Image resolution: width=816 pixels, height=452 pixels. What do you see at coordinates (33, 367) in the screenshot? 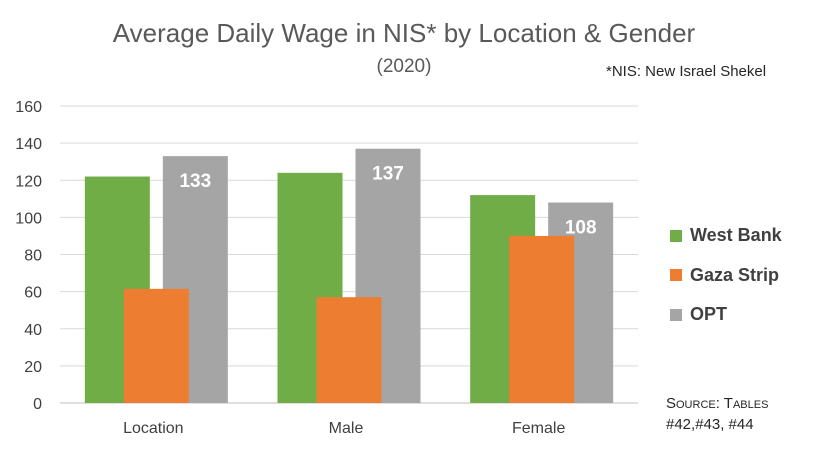
I see `y-tick-label: 20` at bounding box center [33, 367].